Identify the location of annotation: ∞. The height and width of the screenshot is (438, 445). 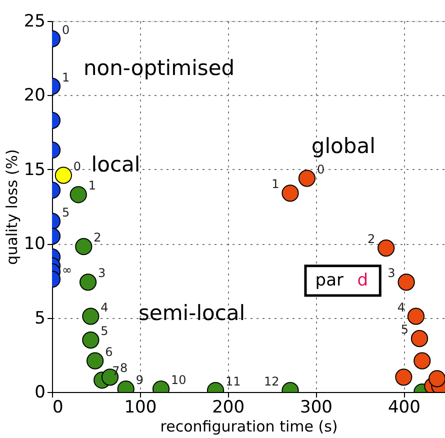
(67, 270).